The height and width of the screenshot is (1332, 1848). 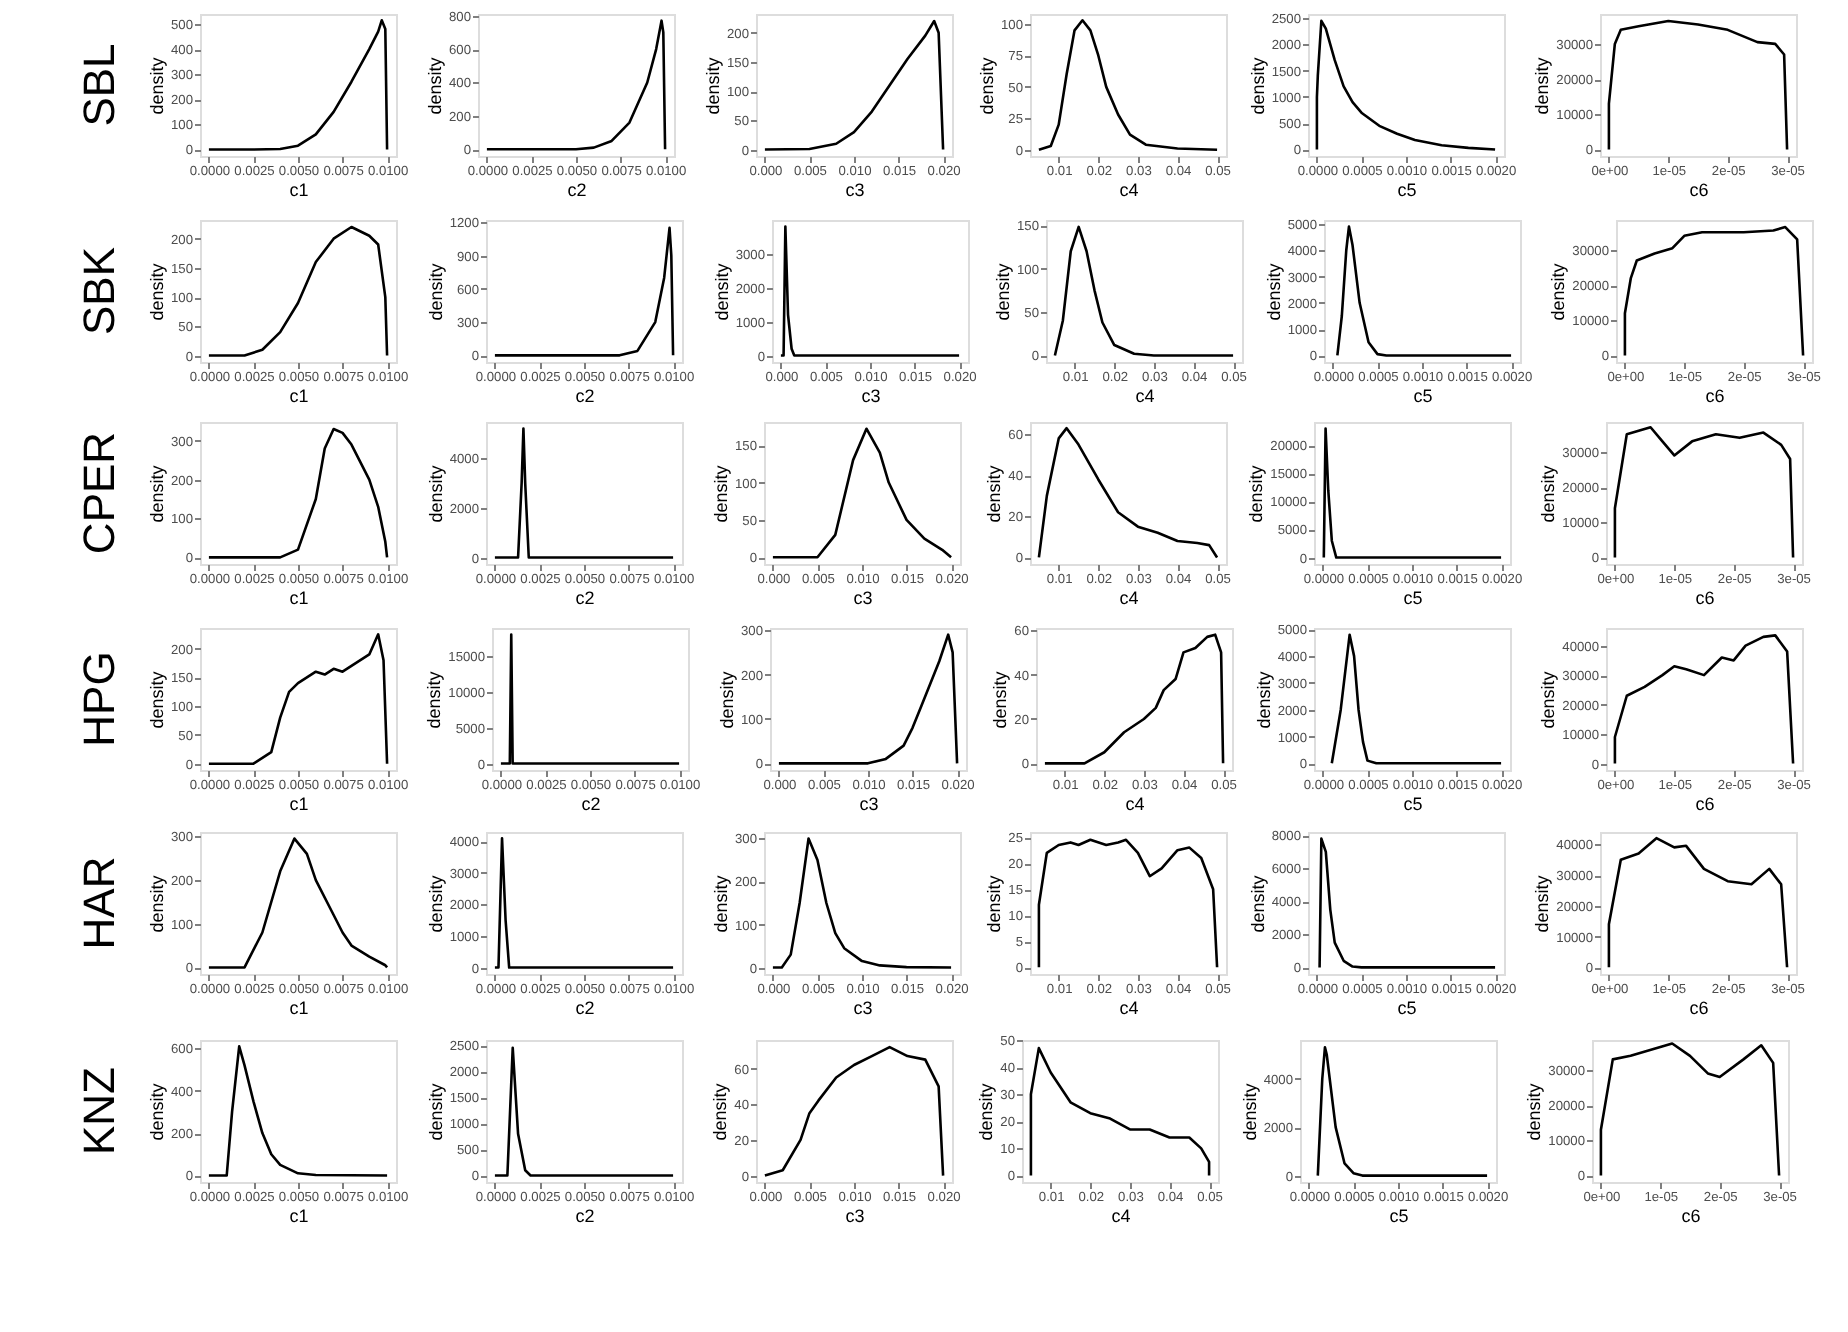 I want to click on text: CPER, so click(x=99, y=493).